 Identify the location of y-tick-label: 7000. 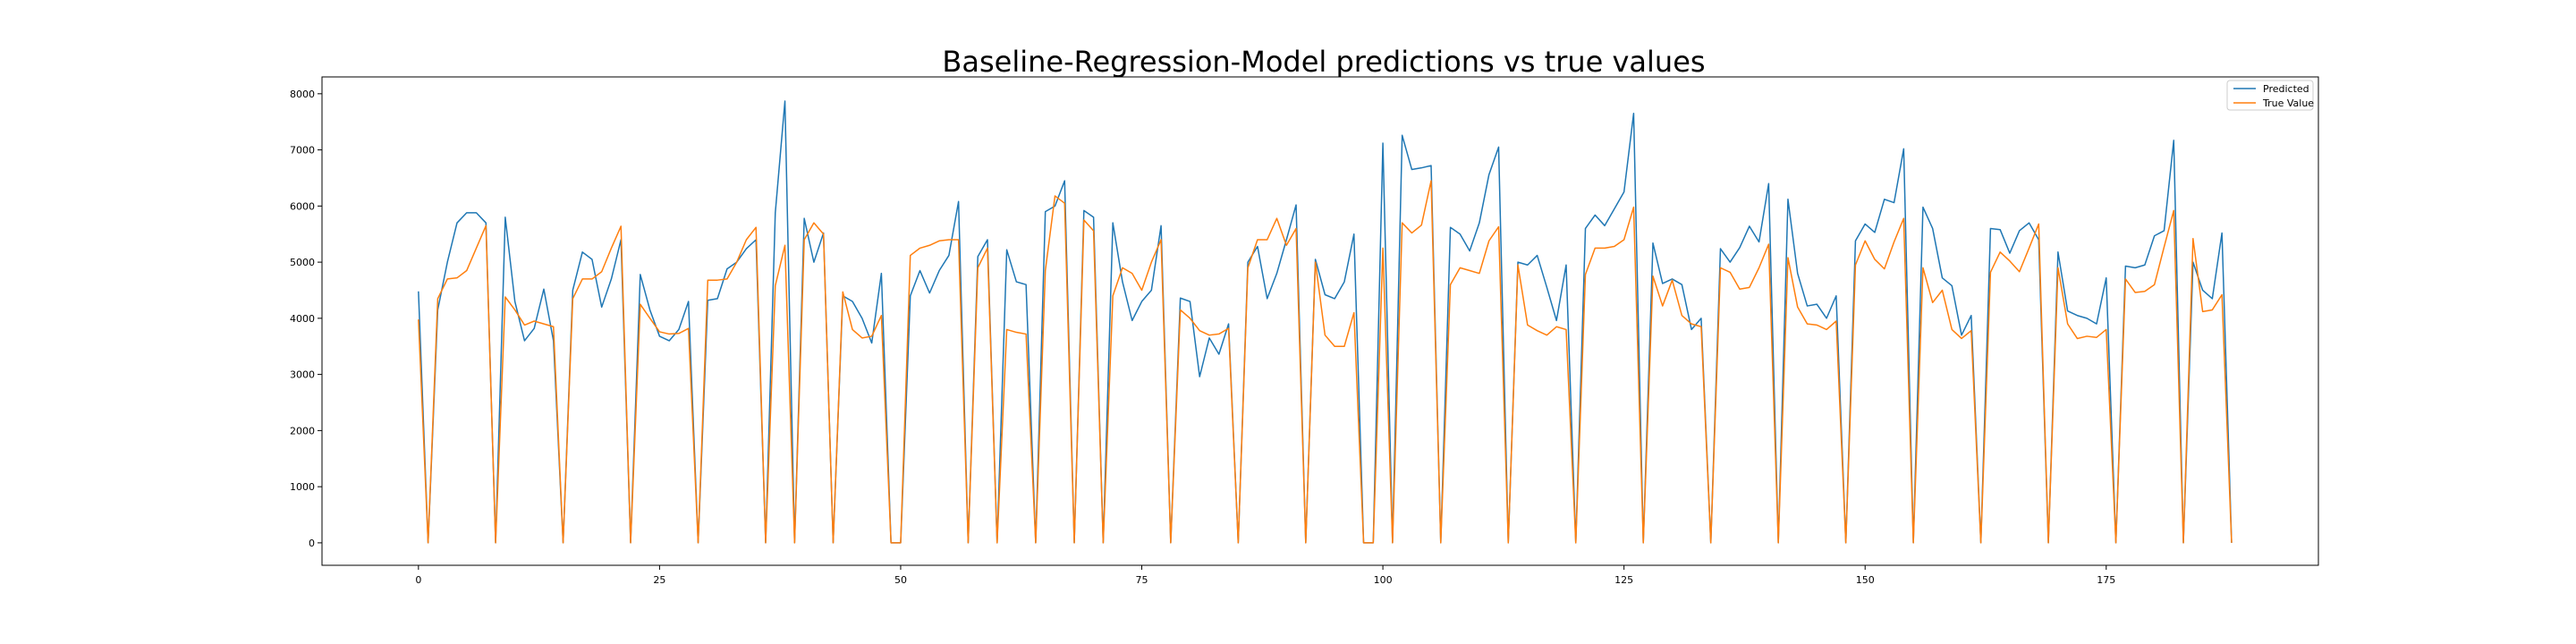
(302, 151).